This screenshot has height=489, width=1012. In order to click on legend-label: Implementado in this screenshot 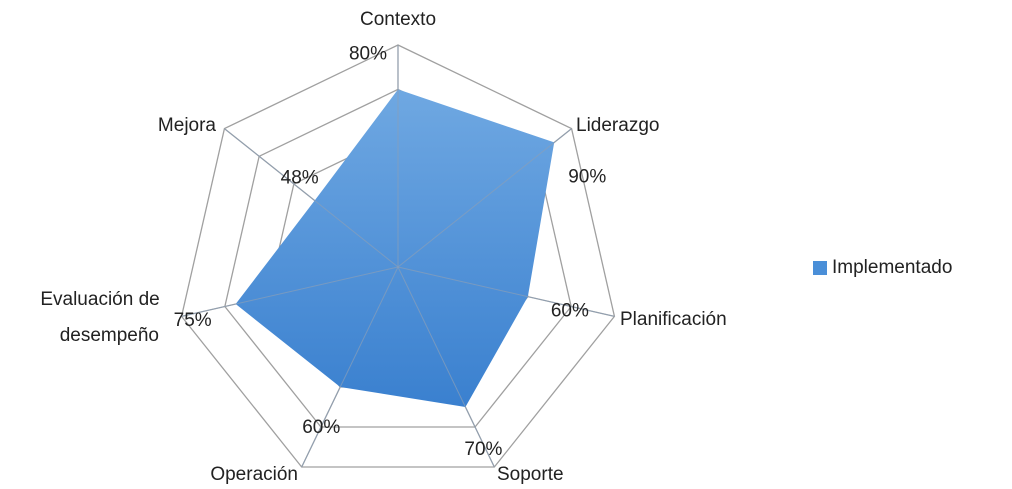, I will do `click(892, 267)`.